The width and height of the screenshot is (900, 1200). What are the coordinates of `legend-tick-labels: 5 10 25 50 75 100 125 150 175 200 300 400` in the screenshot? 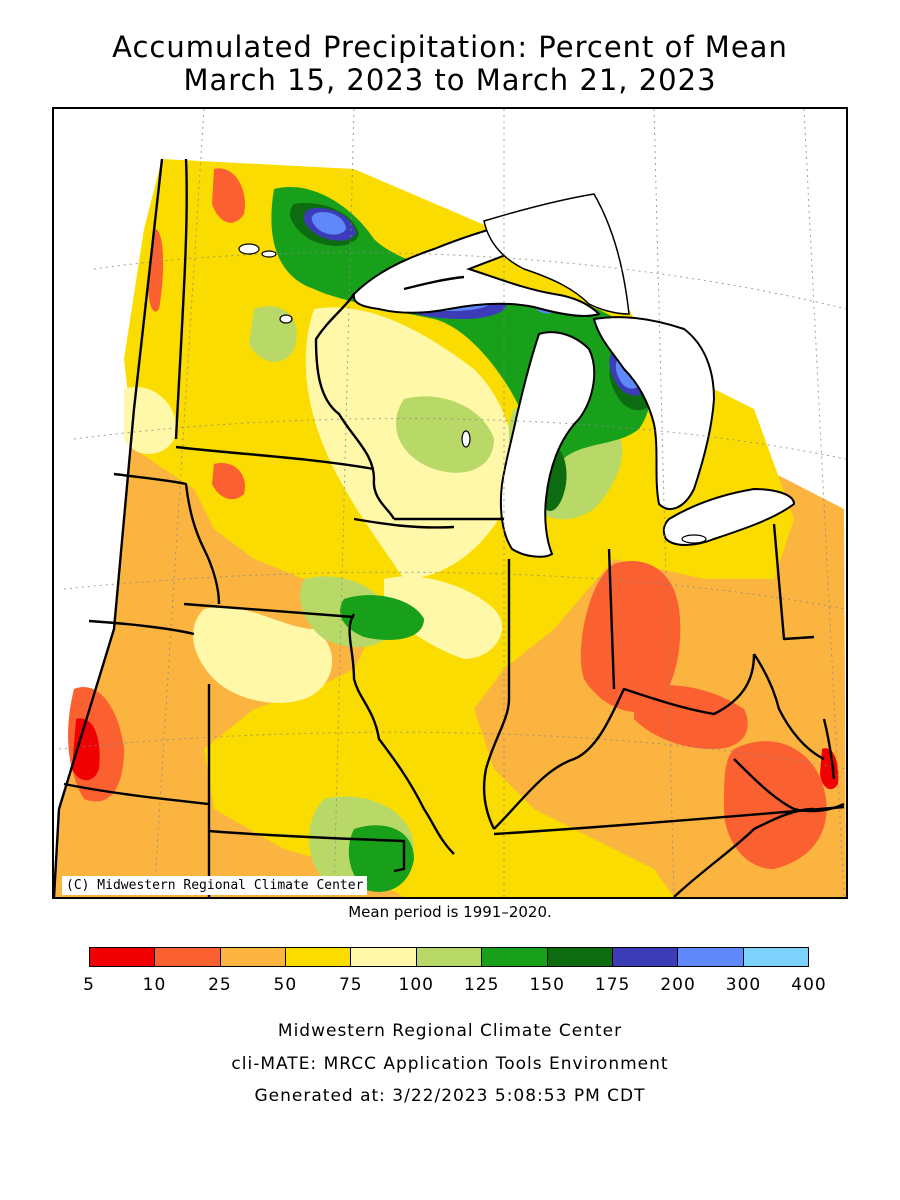 It's located at (450, 987).